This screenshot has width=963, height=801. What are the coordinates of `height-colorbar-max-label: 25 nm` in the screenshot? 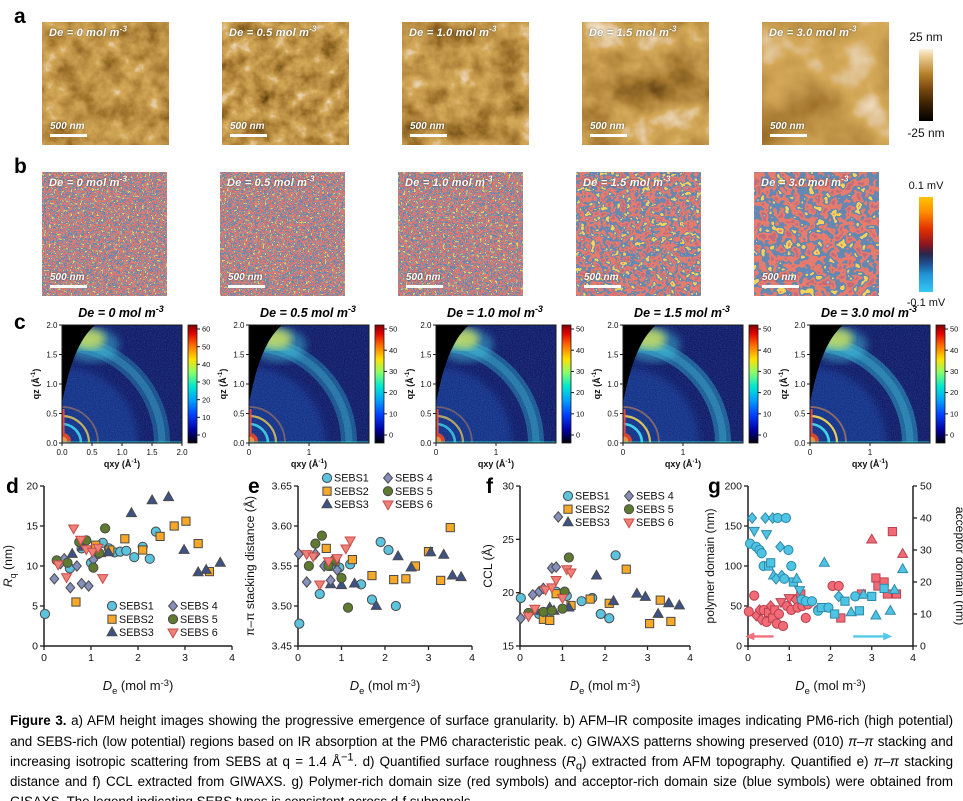 It's located at (926, 37).